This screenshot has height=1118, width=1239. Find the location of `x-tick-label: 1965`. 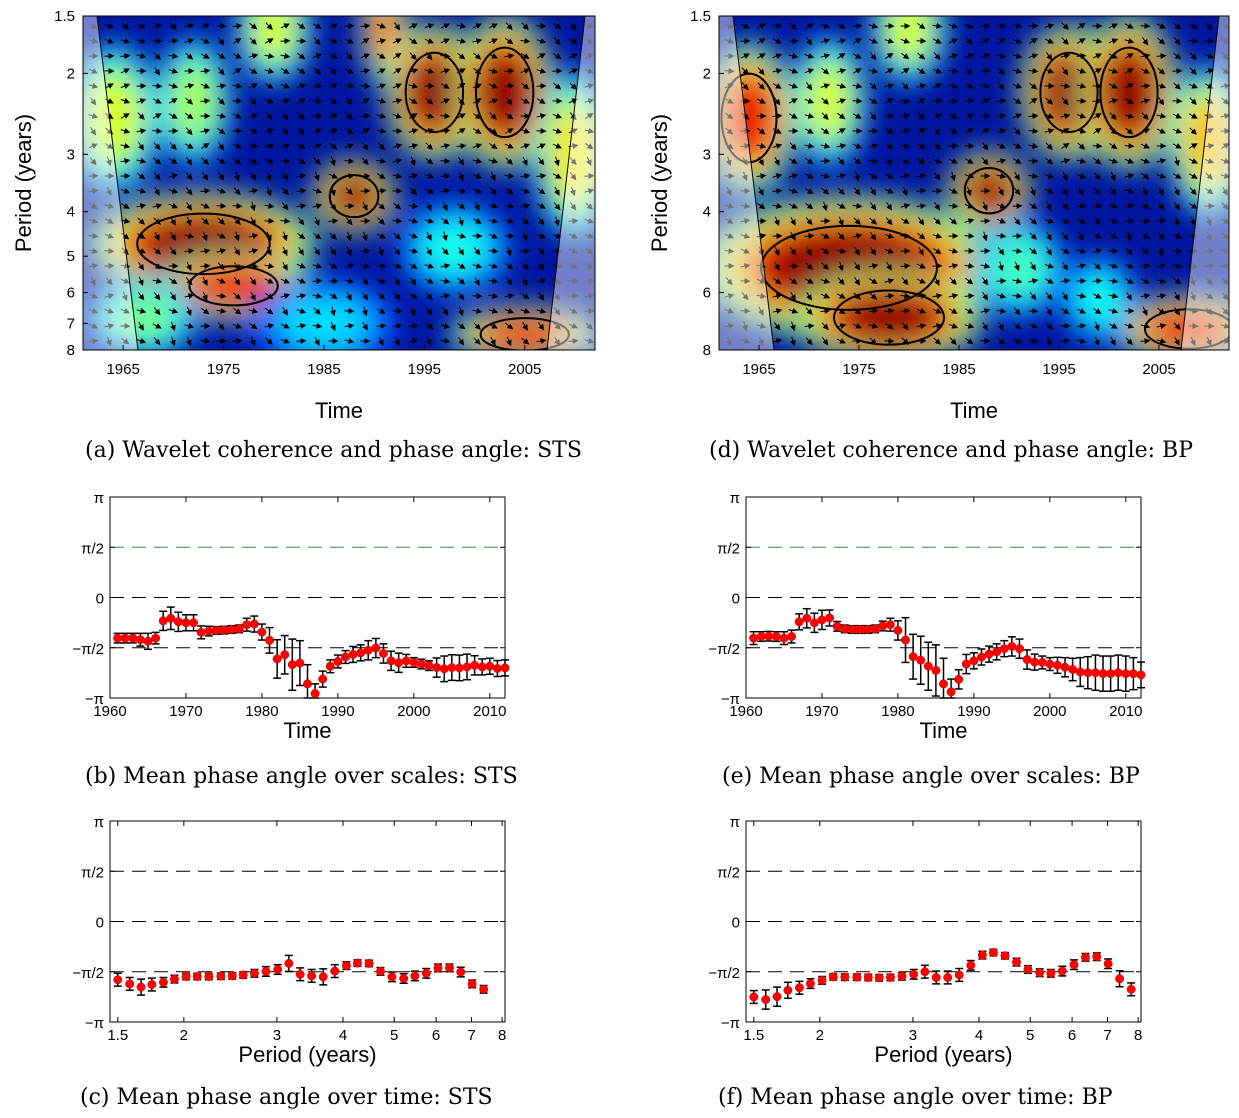

x-tick-label: 1965 is located at coordinates (758, 369).